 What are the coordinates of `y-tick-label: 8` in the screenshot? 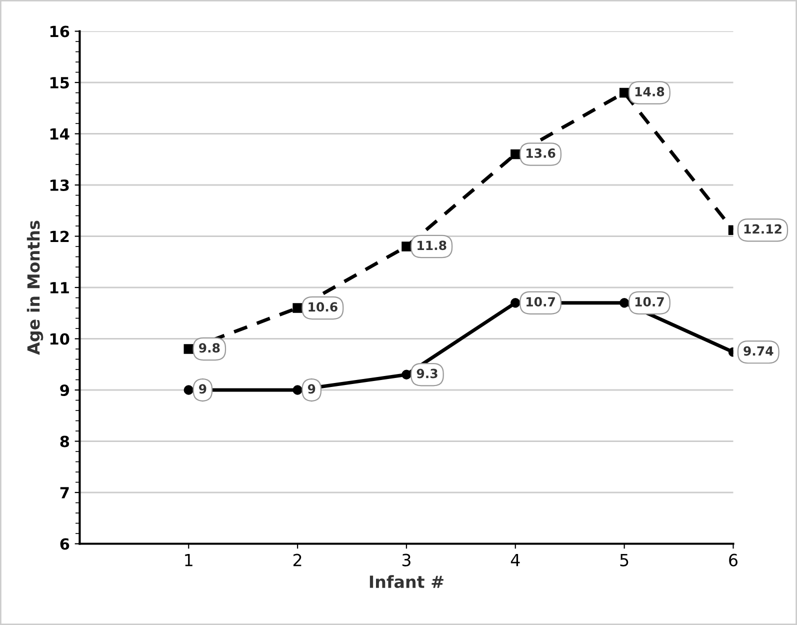 It's located at (65, 442).